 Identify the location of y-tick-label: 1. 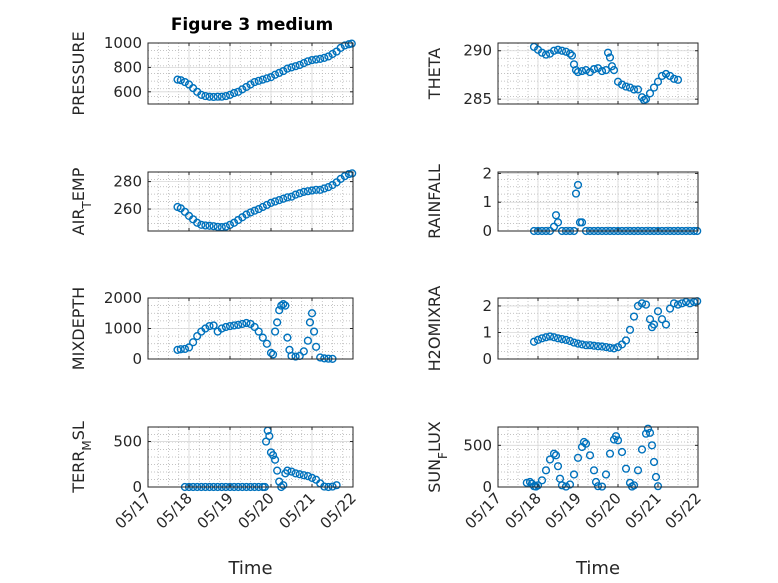
(487, 202).